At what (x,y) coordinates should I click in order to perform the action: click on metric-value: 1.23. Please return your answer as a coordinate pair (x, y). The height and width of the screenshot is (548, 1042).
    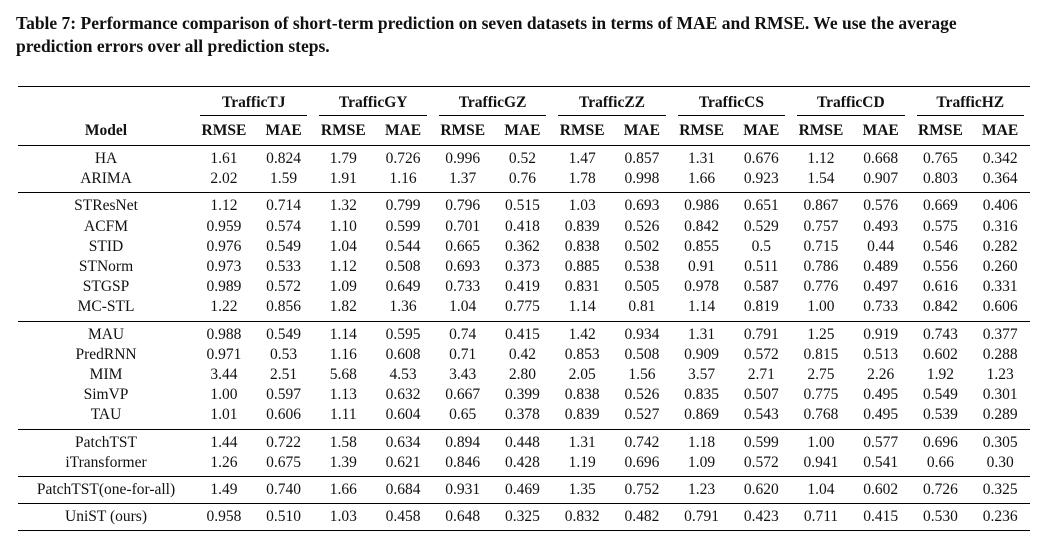
    Looking at the image, I should click on (702, 490).